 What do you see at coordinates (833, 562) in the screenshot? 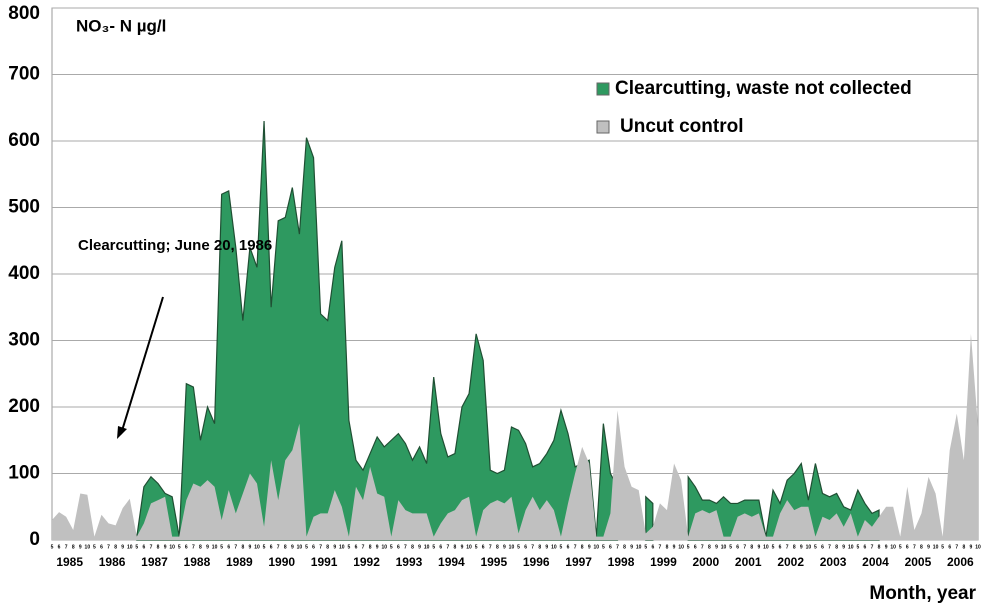
I see `year-label: 2003` at bounding box center [833, 562].